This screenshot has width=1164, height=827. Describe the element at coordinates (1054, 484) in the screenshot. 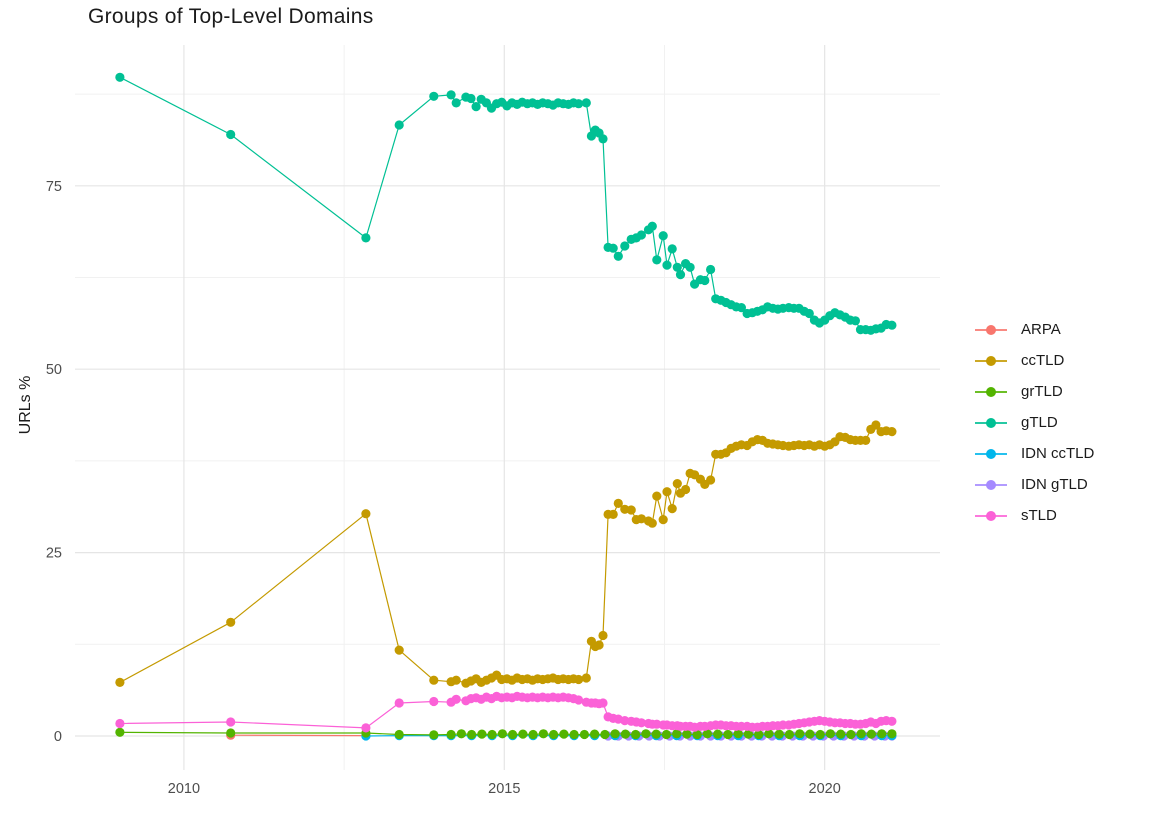

I see `legend-label: IDN gTLD` at that location.